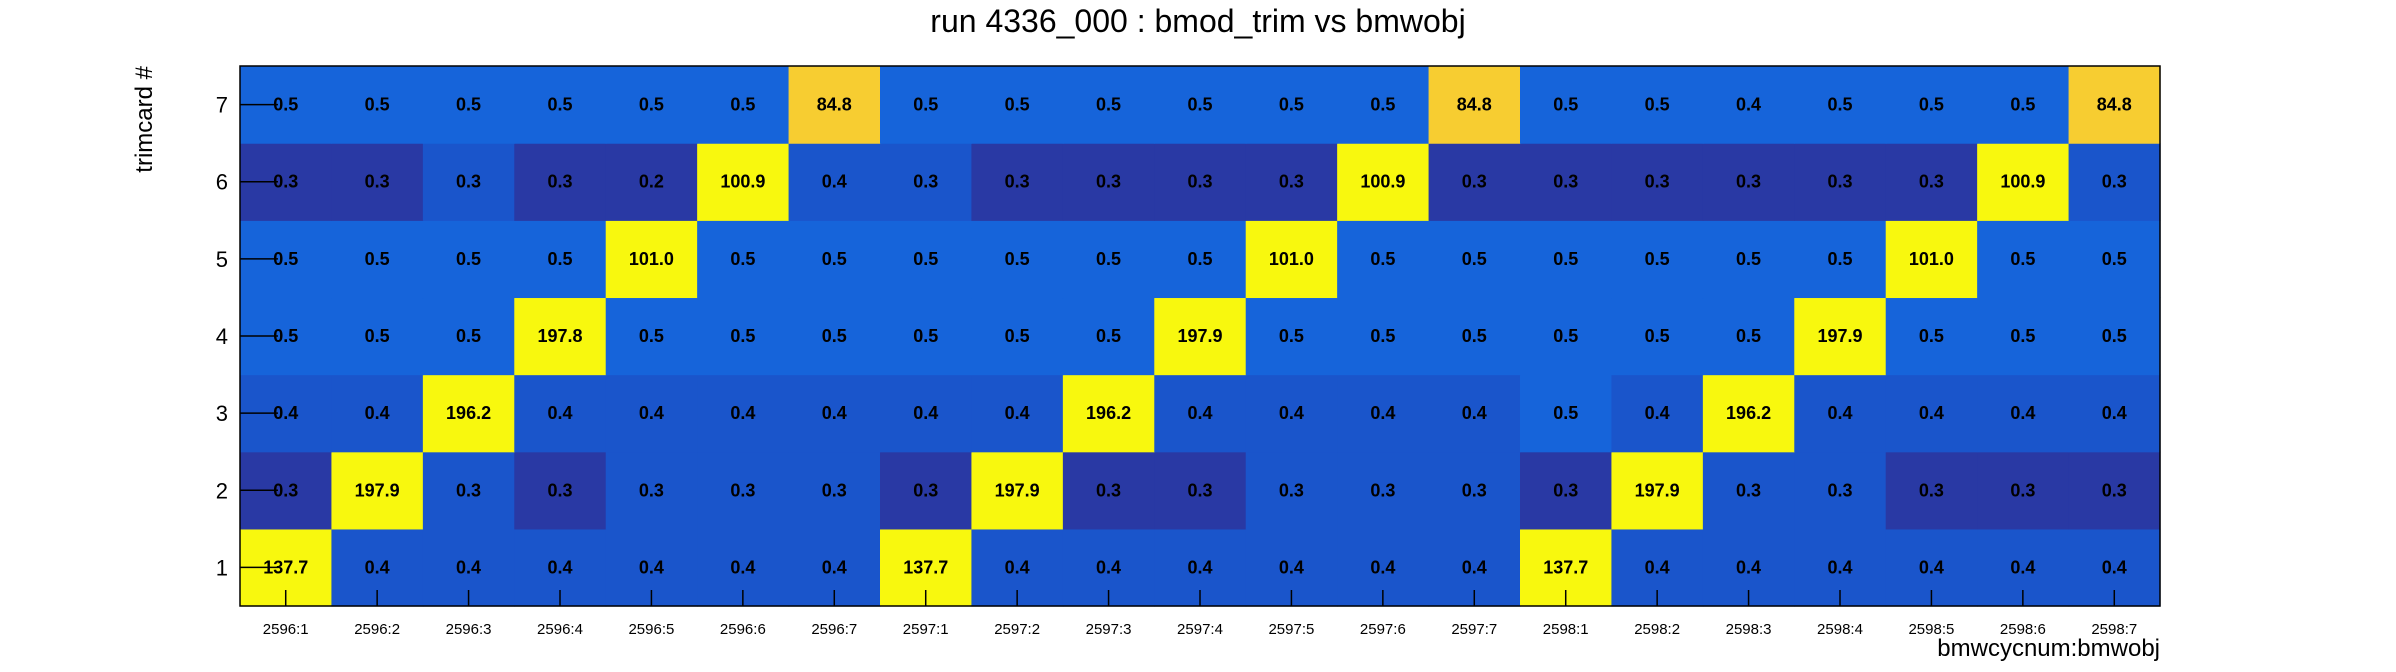 This screenshot has width=2396, height=672. What do you see at coordinates (222, 490) in the screenshot?
I see `y-tick-label: 2` at bounding box center [222, 490].